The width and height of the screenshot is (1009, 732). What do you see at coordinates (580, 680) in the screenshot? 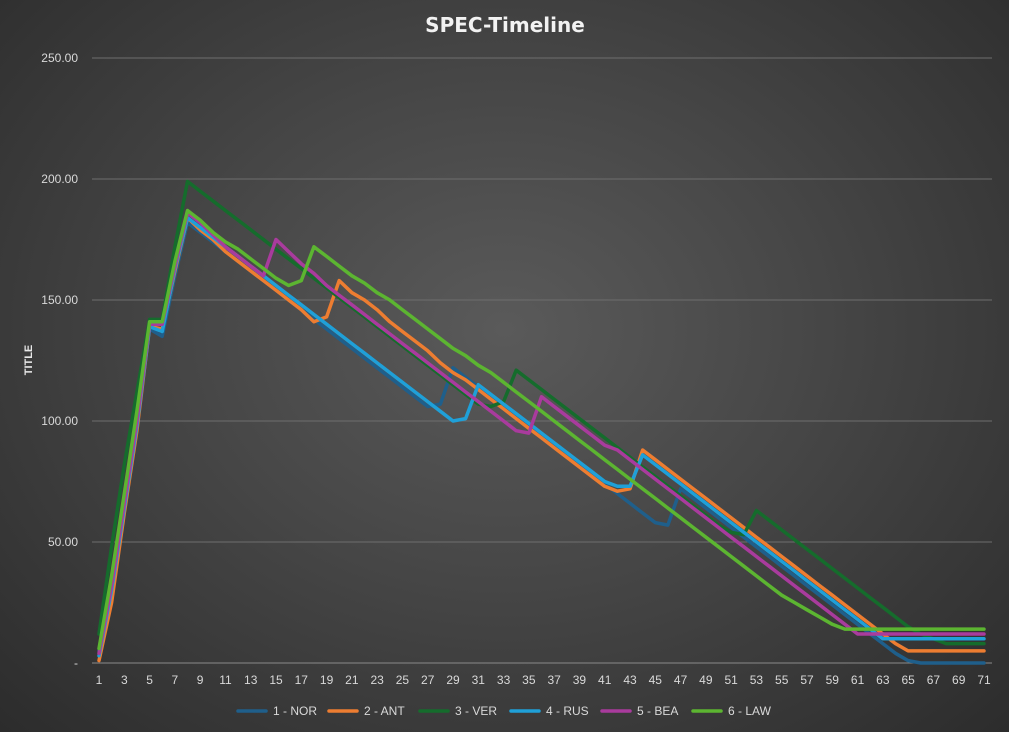
I see `x-tick-label: 39` at bounding box center [580, 680].